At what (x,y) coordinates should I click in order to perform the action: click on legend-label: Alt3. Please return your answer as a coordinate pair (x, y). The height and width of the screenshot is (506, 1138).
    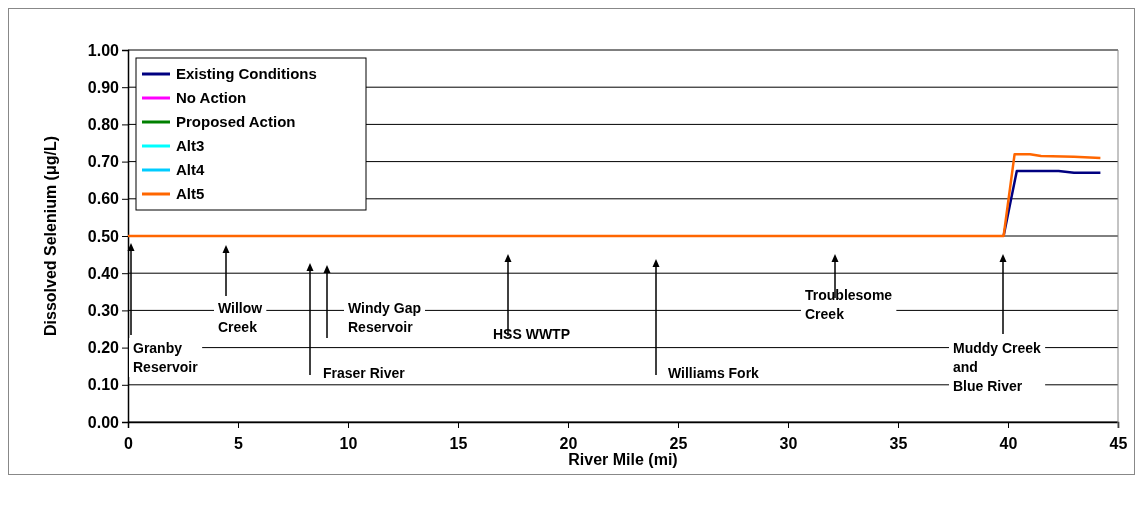
    Looking at the image, I should click on (190, 145).